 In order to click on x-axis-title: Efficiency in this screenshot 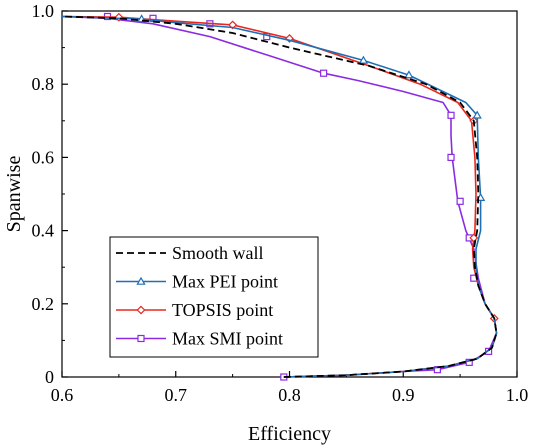, I will do `click(289, 434)`.